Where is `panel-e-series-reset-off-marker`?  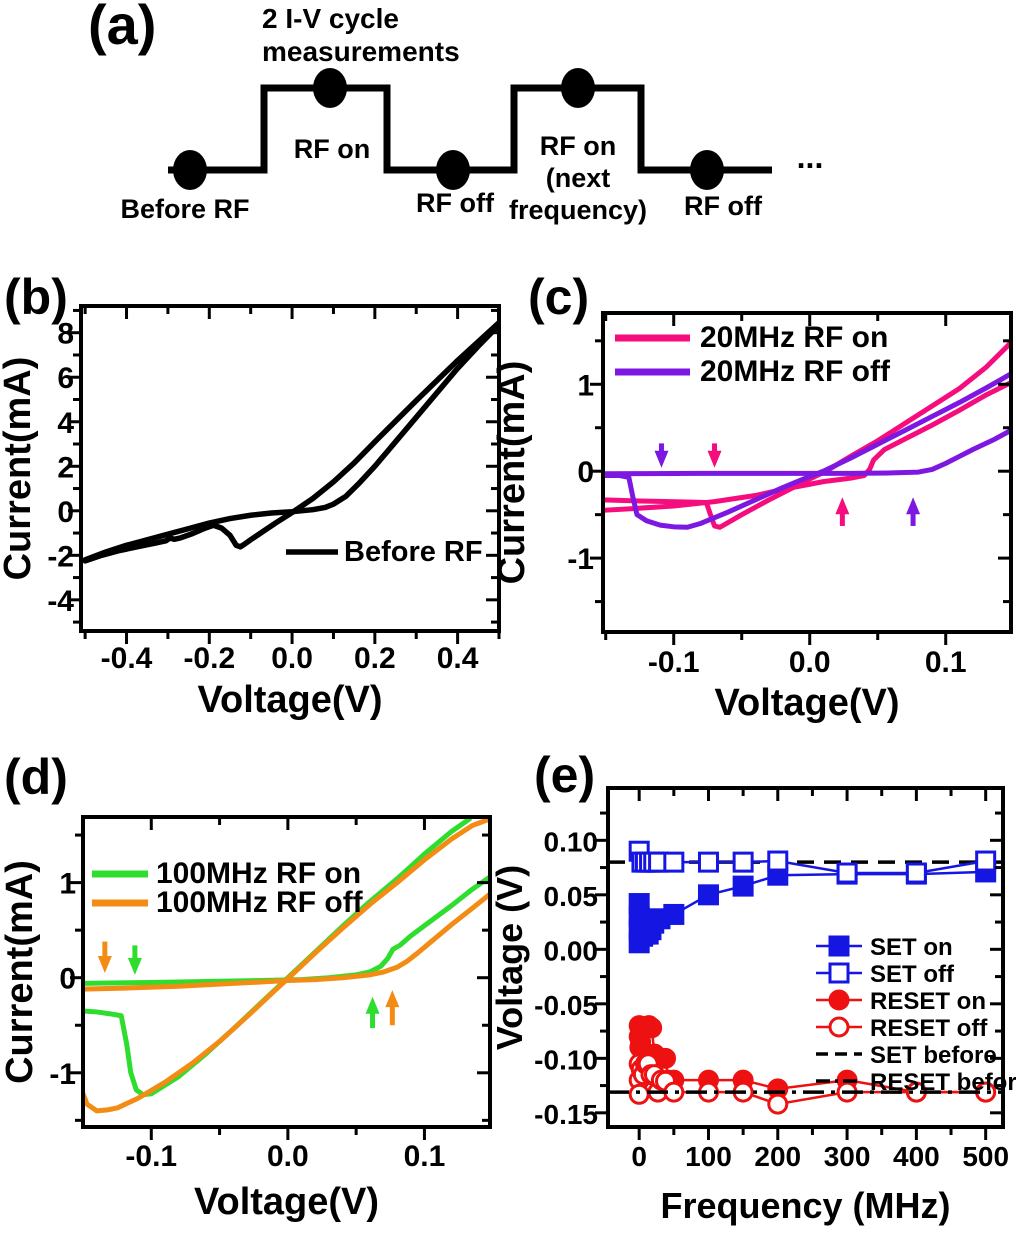 panel-e-series-reset-off-marker is located at coordinates (639, 1094).